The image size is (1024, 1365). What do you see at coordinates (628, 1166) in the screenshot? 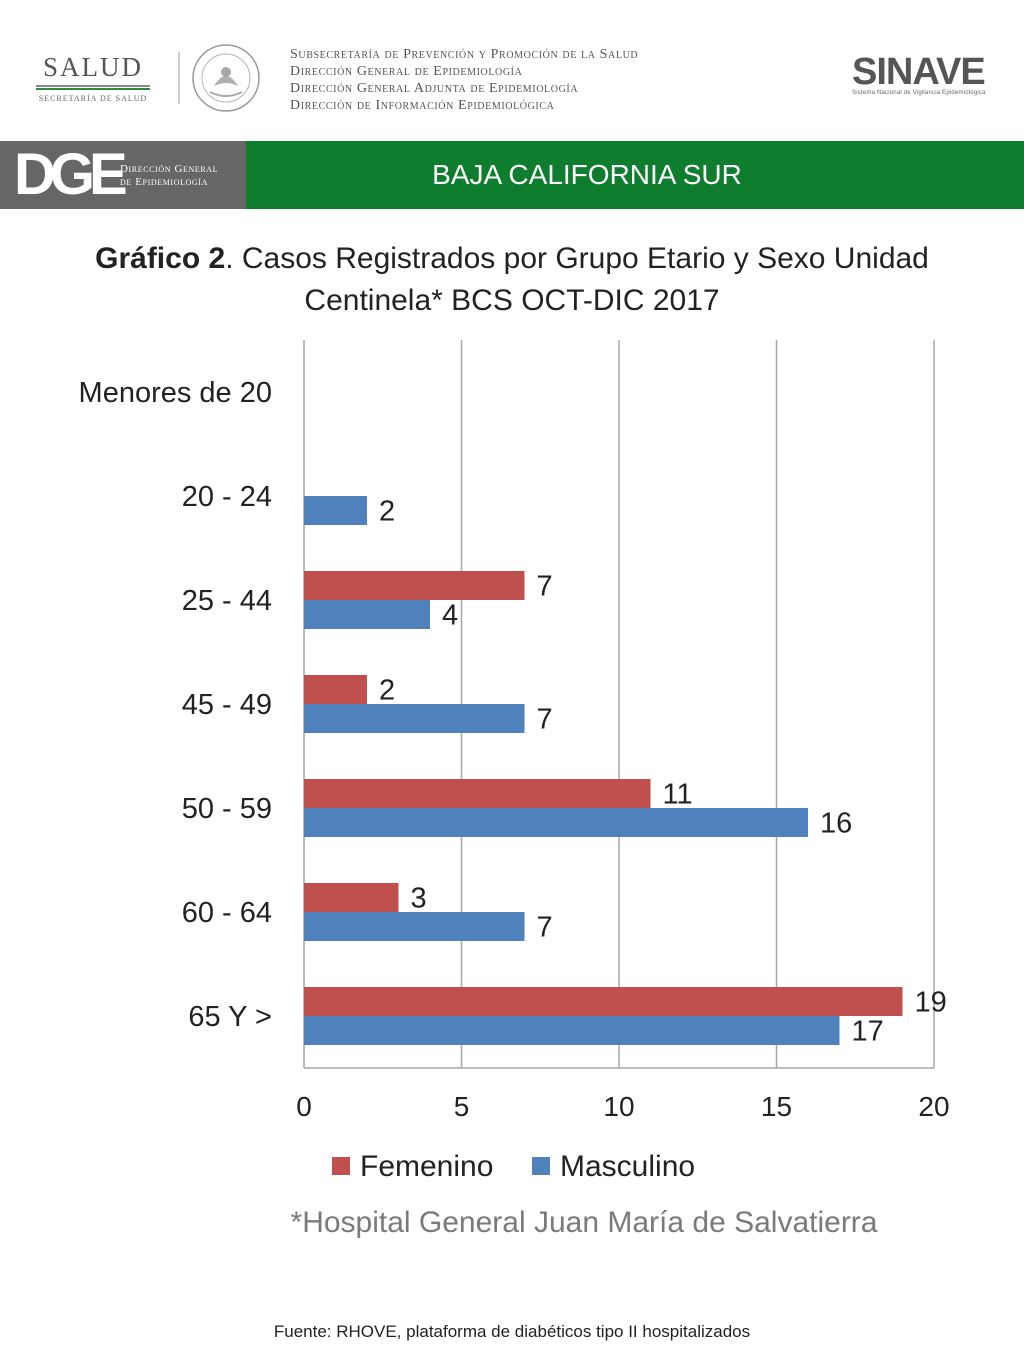
I see `legend-label: Masculino` at bounding box center [628, 1166].